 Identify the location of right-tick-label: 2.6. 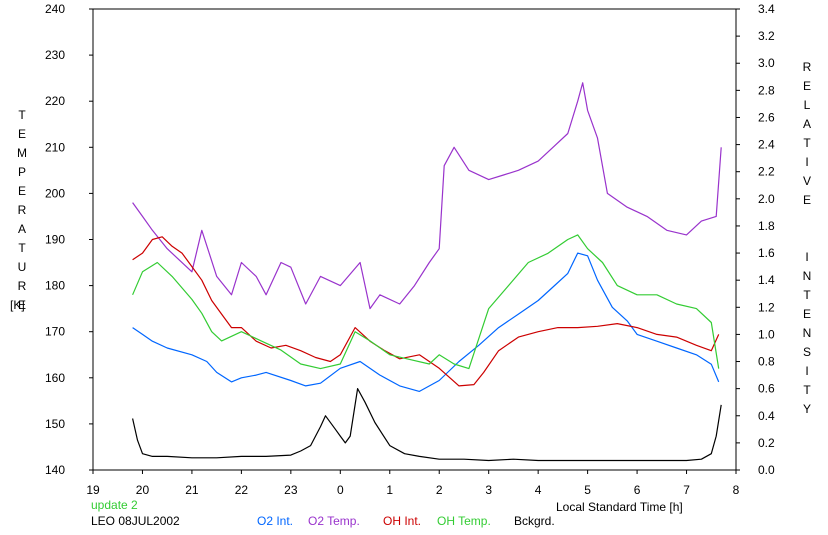
(766, 117).